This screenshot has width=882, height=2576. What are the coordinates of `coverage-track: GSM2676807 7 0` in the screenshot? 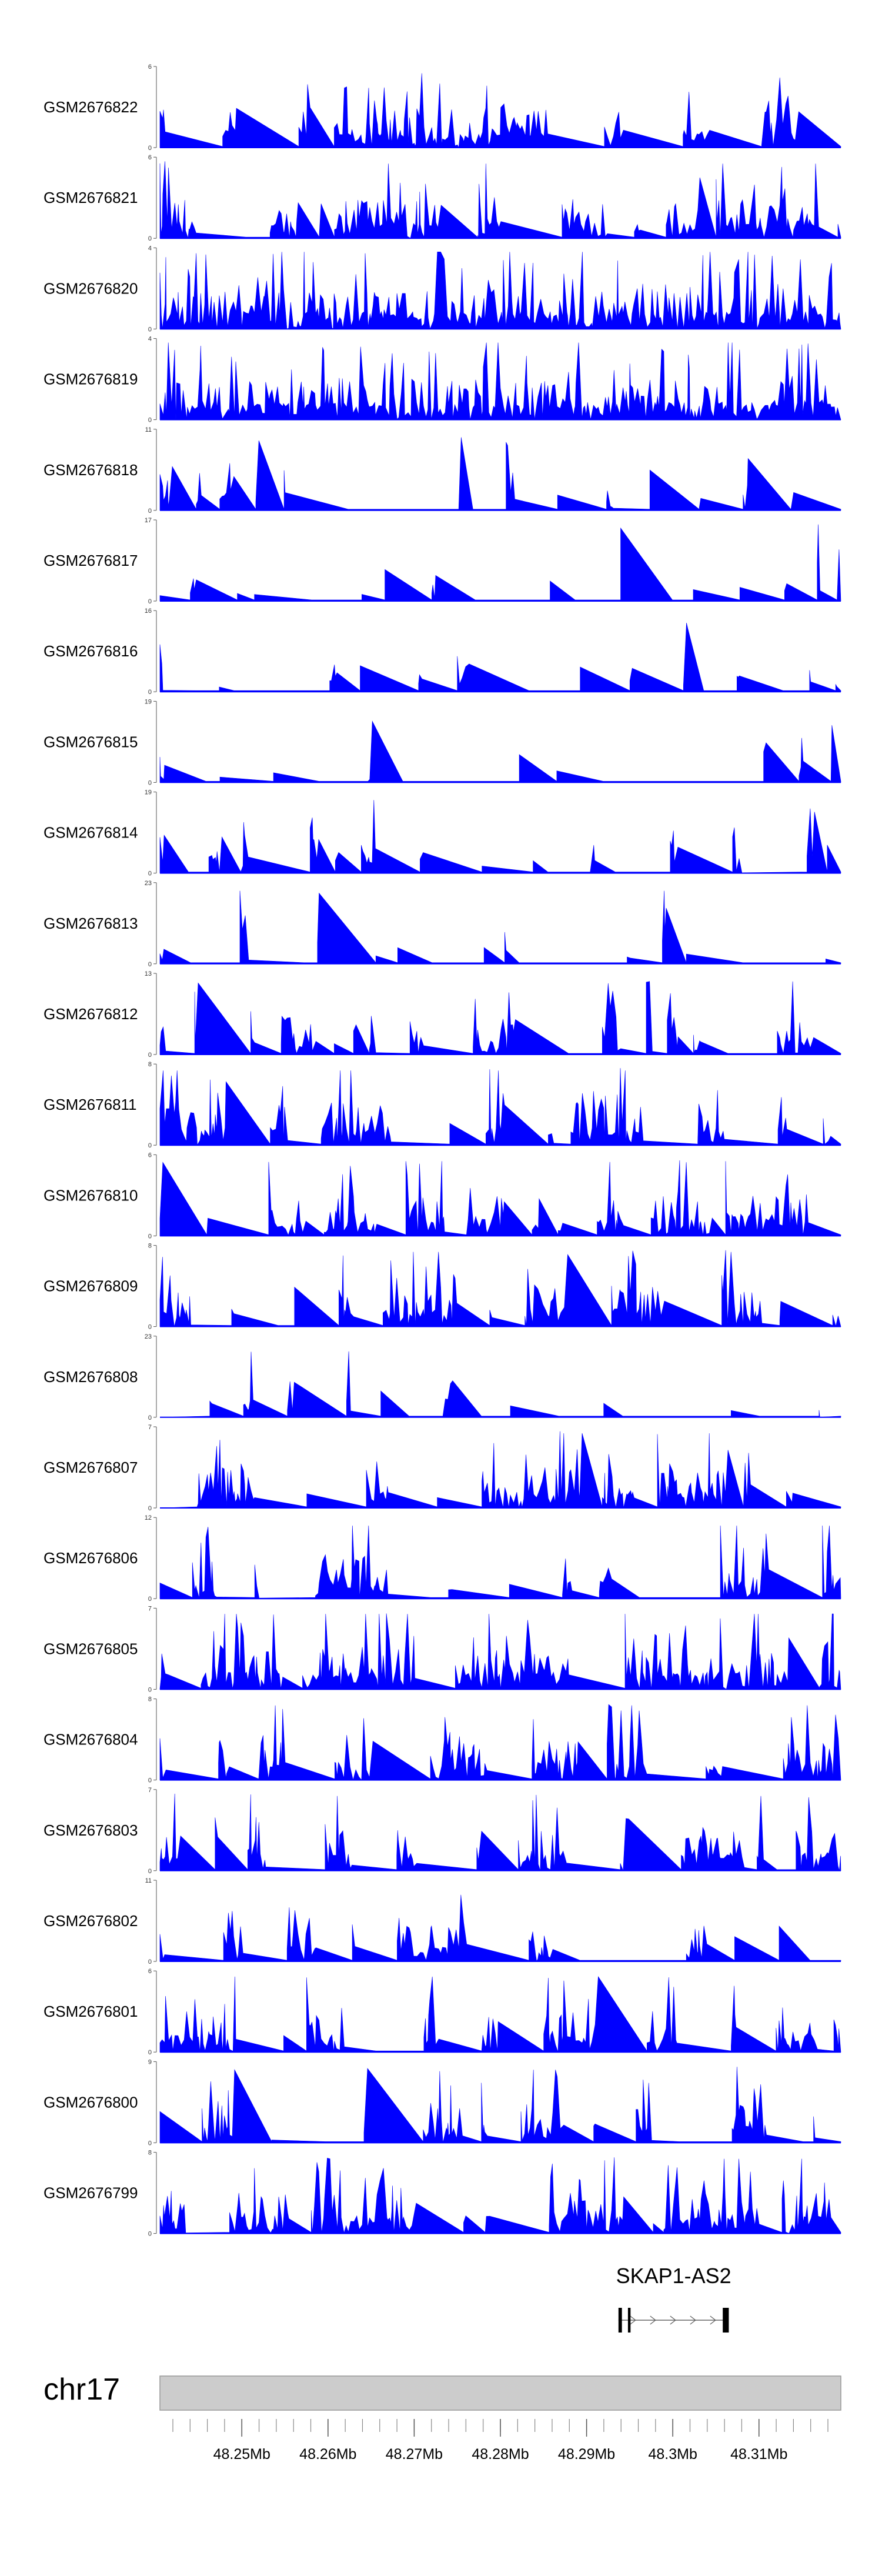 It's located at (442, 1468).